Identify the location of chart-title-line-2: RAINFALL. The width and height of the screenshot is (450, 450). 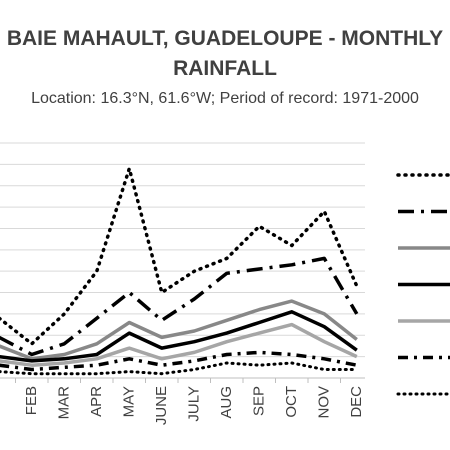
(225, 68).